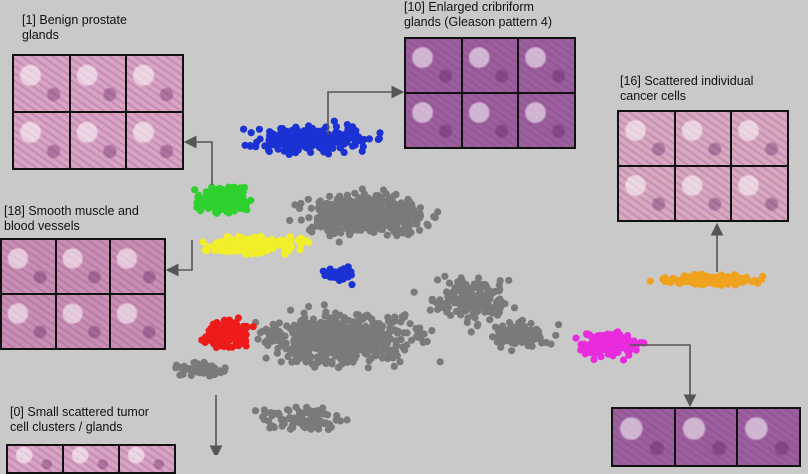 The width and height of the screenshot is (808, 474). I want to click on label-cluster-1: [1] Benign prostate glands, so click(74, 27).